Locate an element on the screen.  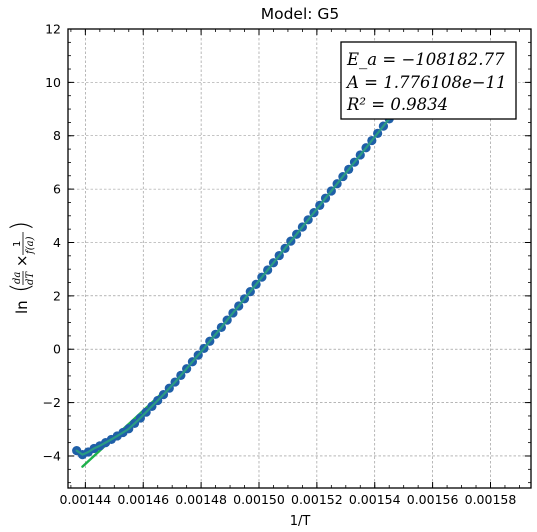
y-axis-label: ln ( da dT × 1 f(a) ) is located at coordinates (21, 267).